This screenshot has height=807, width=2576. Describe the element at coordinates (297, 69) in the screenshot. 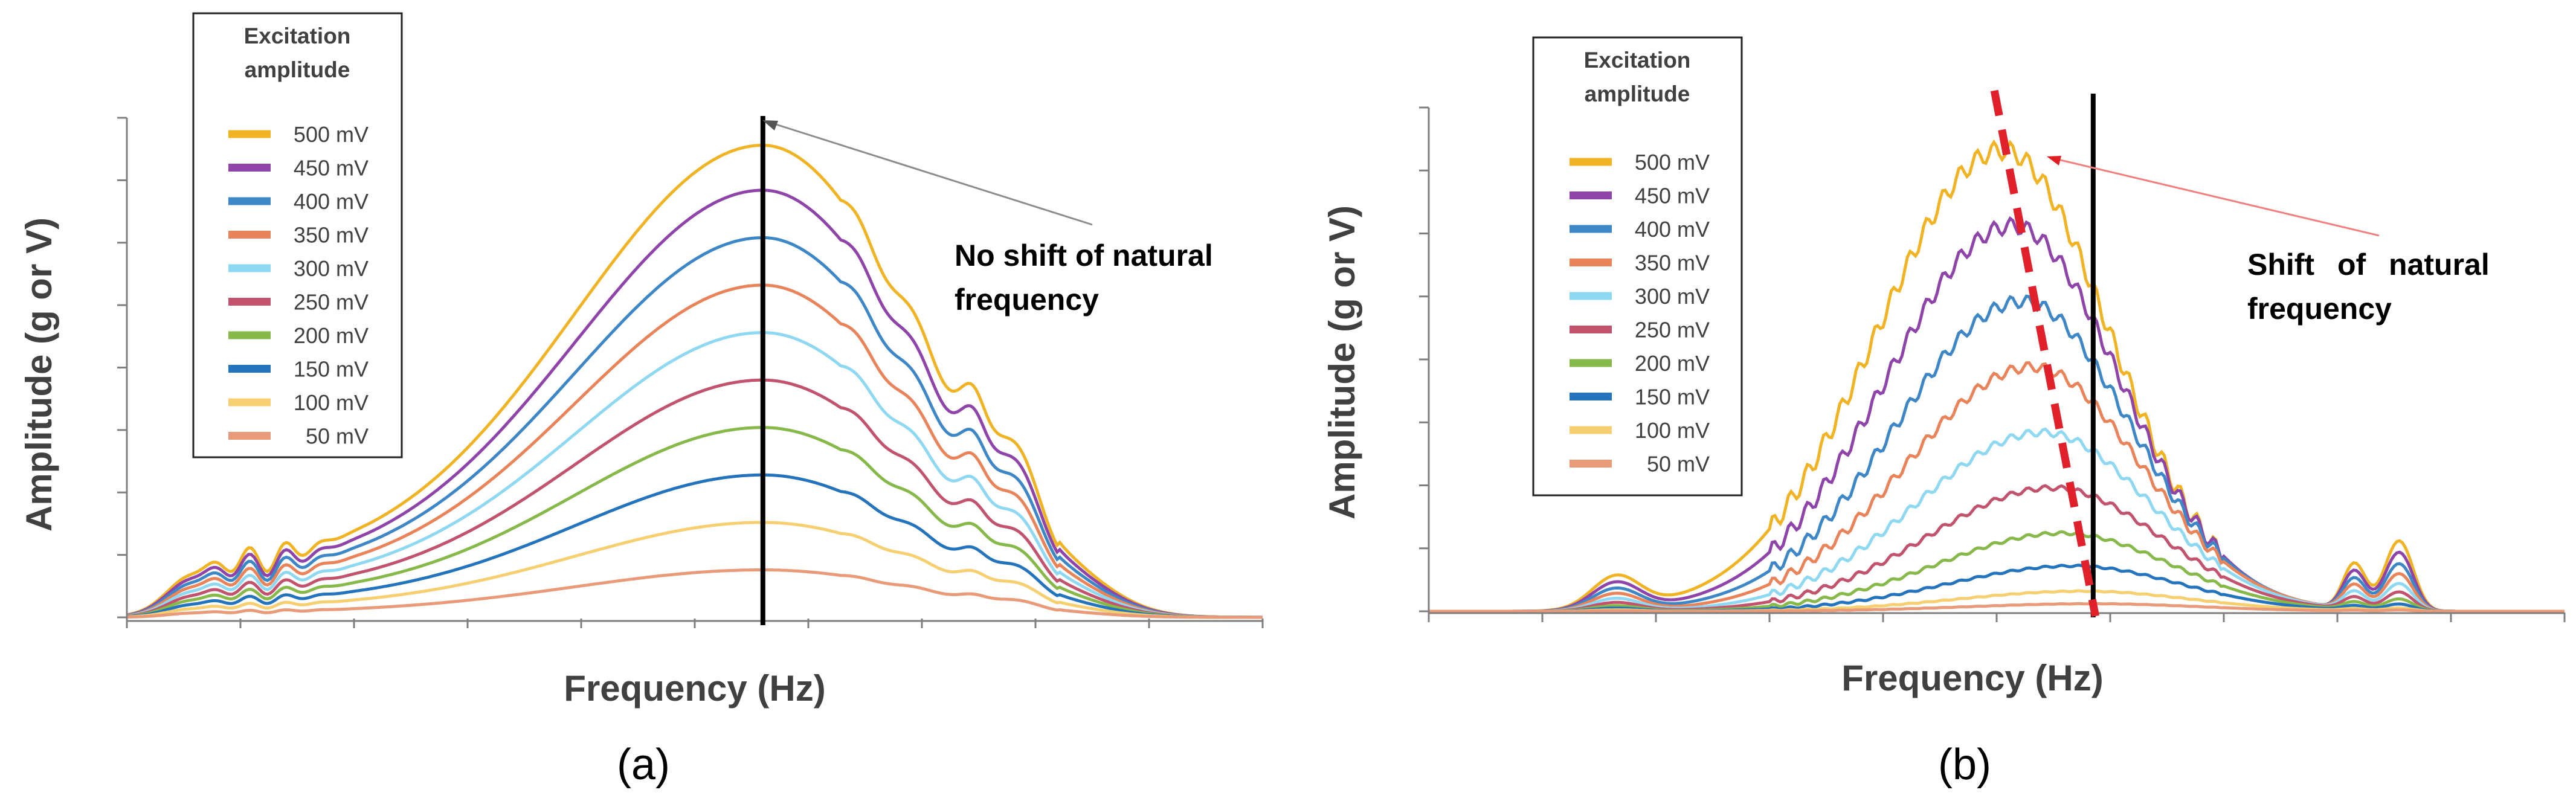

I see `panel-a-legend-title-2: amplitude` at that location.